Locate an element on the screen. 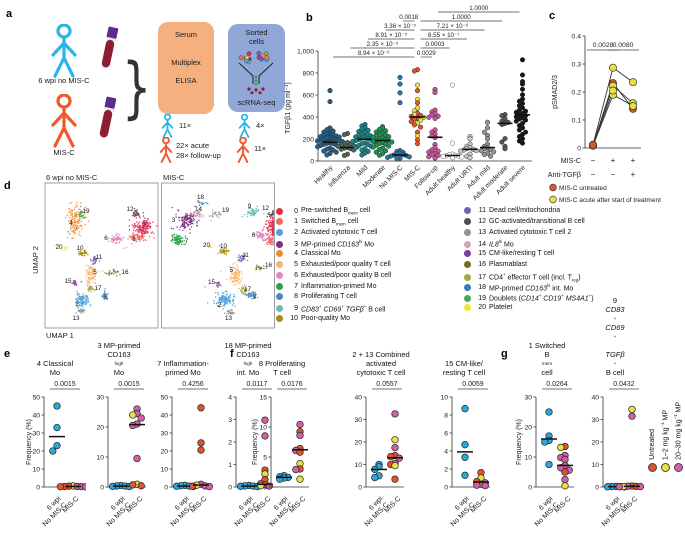 This screenshot has height=539, width=685. cluster-number-label: 5 is located at coordinates (95, 272).